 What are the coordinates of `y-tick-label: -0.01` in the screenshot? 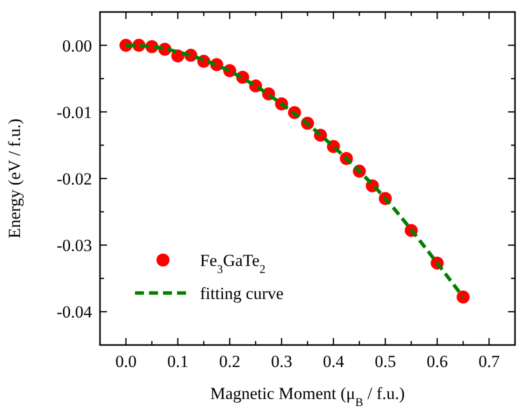 It's located at (74, 112).